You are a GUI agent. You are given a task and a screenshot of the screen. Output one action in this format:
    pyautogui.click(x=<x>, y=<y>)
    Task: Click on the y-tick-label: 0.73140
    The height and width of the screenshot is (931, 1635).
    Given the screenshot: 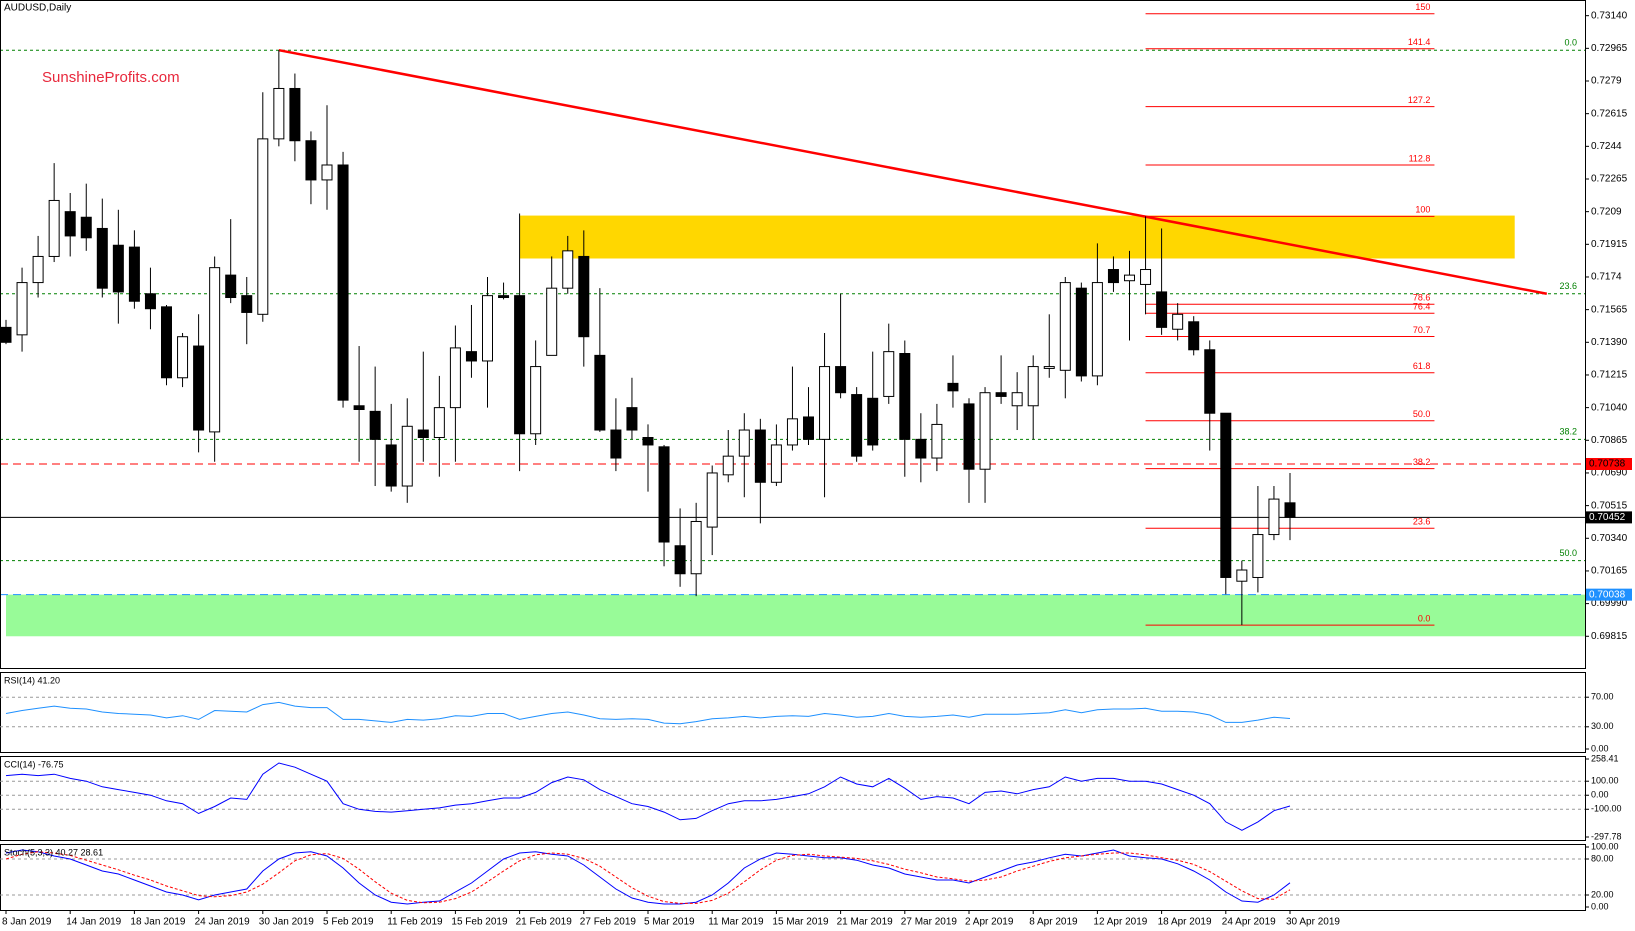 What is the action you would take?
    pyautogui.click(x=1609, y=15)
    